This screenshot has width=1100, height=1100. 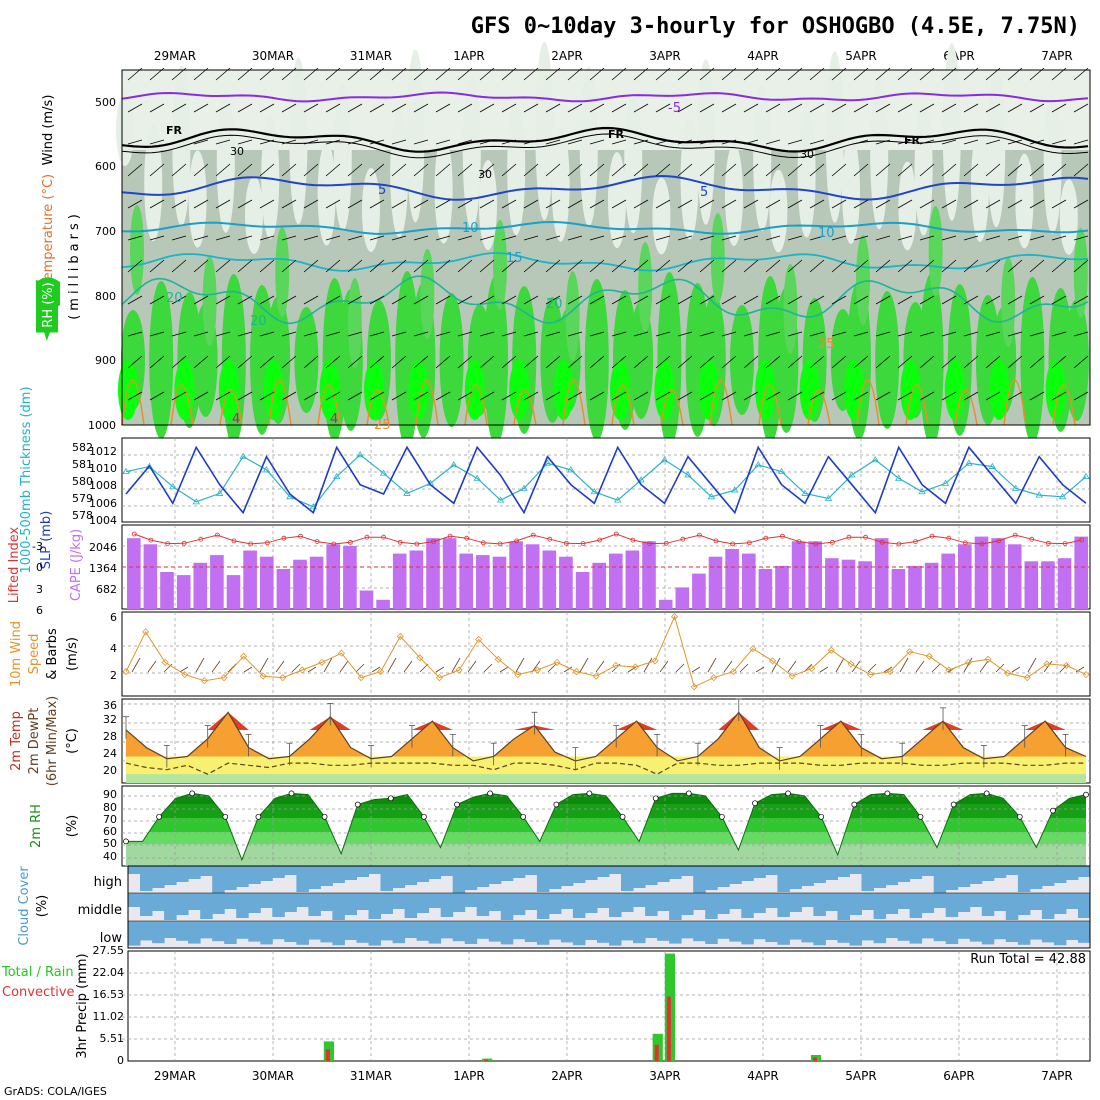 I want to click on precip-tick: 0, so click(x=120, y=1060).